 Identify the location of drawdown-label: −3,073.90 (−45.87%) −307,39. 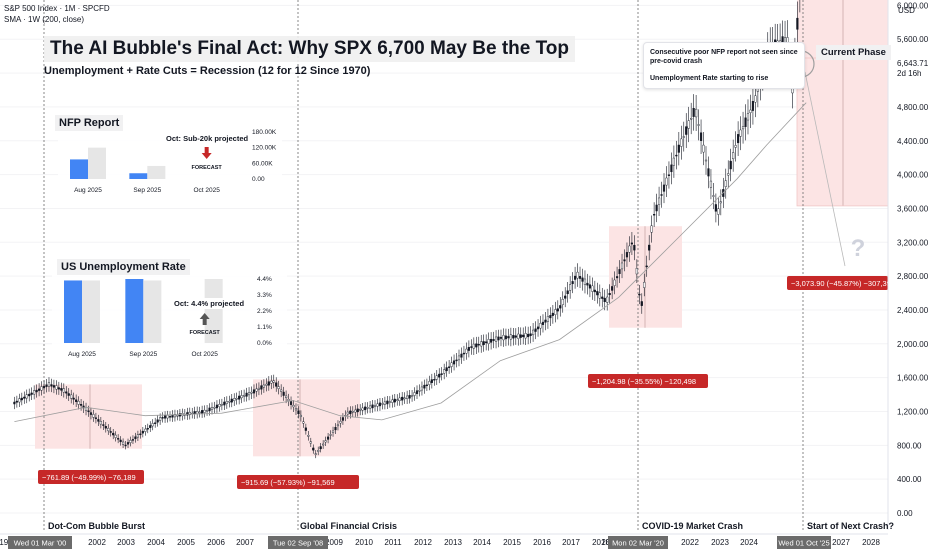
(841, 283).